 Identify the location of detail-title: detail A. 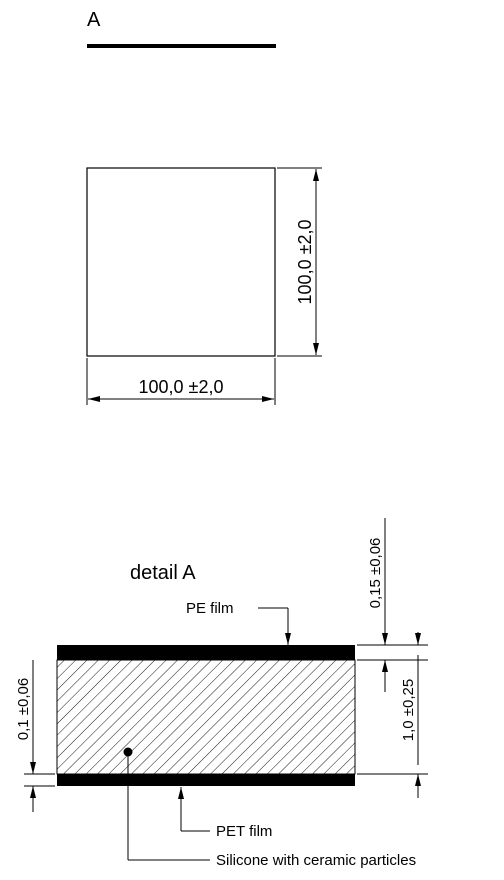
(163, 573).